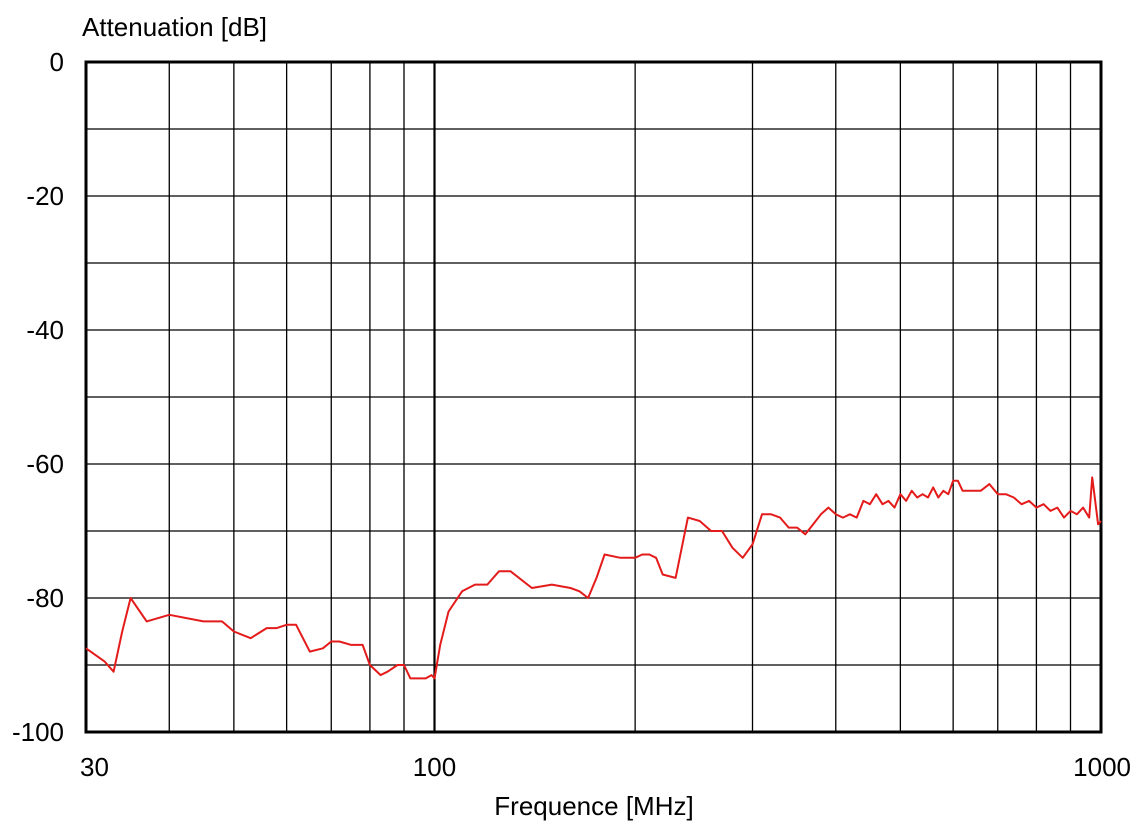 This screenshot has height=830, width=1136. I want to click on y-tick-label: -20, so click(45, 196).